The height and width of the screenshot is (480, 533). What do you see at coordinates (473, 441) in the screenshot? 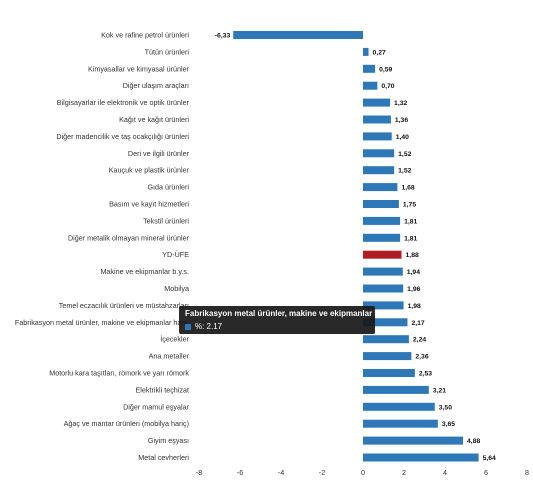
I see `data-label: 4,88` at bounding box center [473, 441].